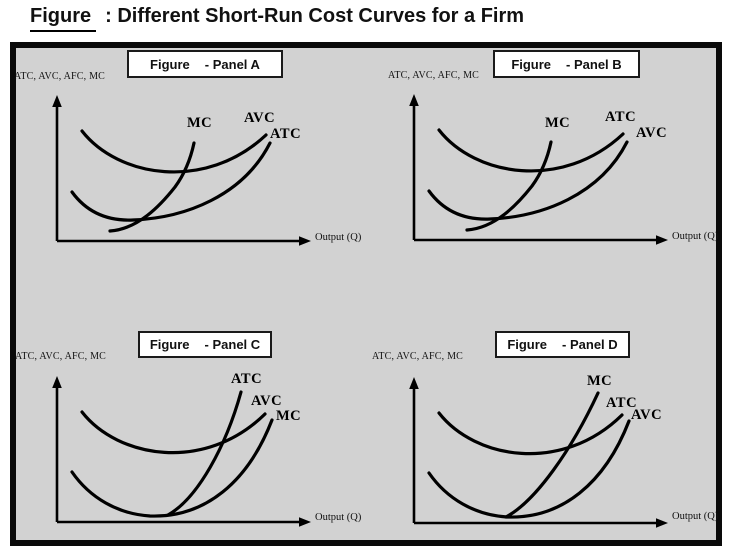 The image size is (729, 549). Describe the element at coordinates (61, 356) in the screenshot. I see `panel-c-y-axis-label: ATC, AVC, AFC, MC` at that location.